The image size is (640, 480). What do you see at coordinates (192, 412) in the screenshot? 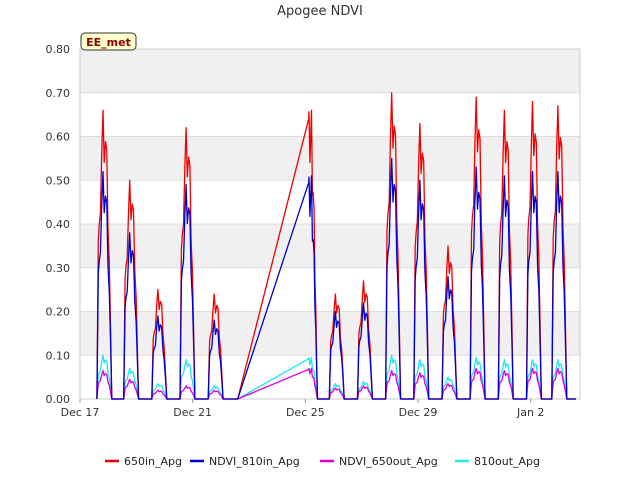
I see `x-tick-label: Dec 21` at bounding box center [192, 412].